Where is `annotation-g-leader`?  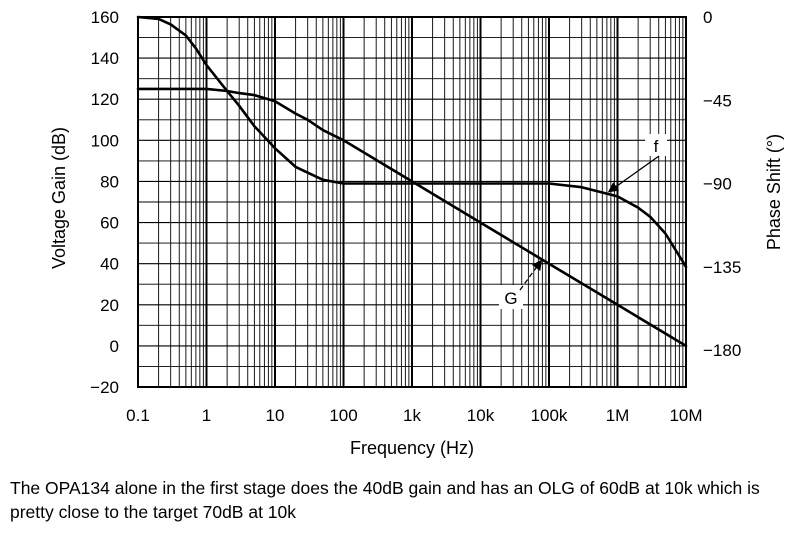 annotation-g-leader is located at coordinates (531, 275).